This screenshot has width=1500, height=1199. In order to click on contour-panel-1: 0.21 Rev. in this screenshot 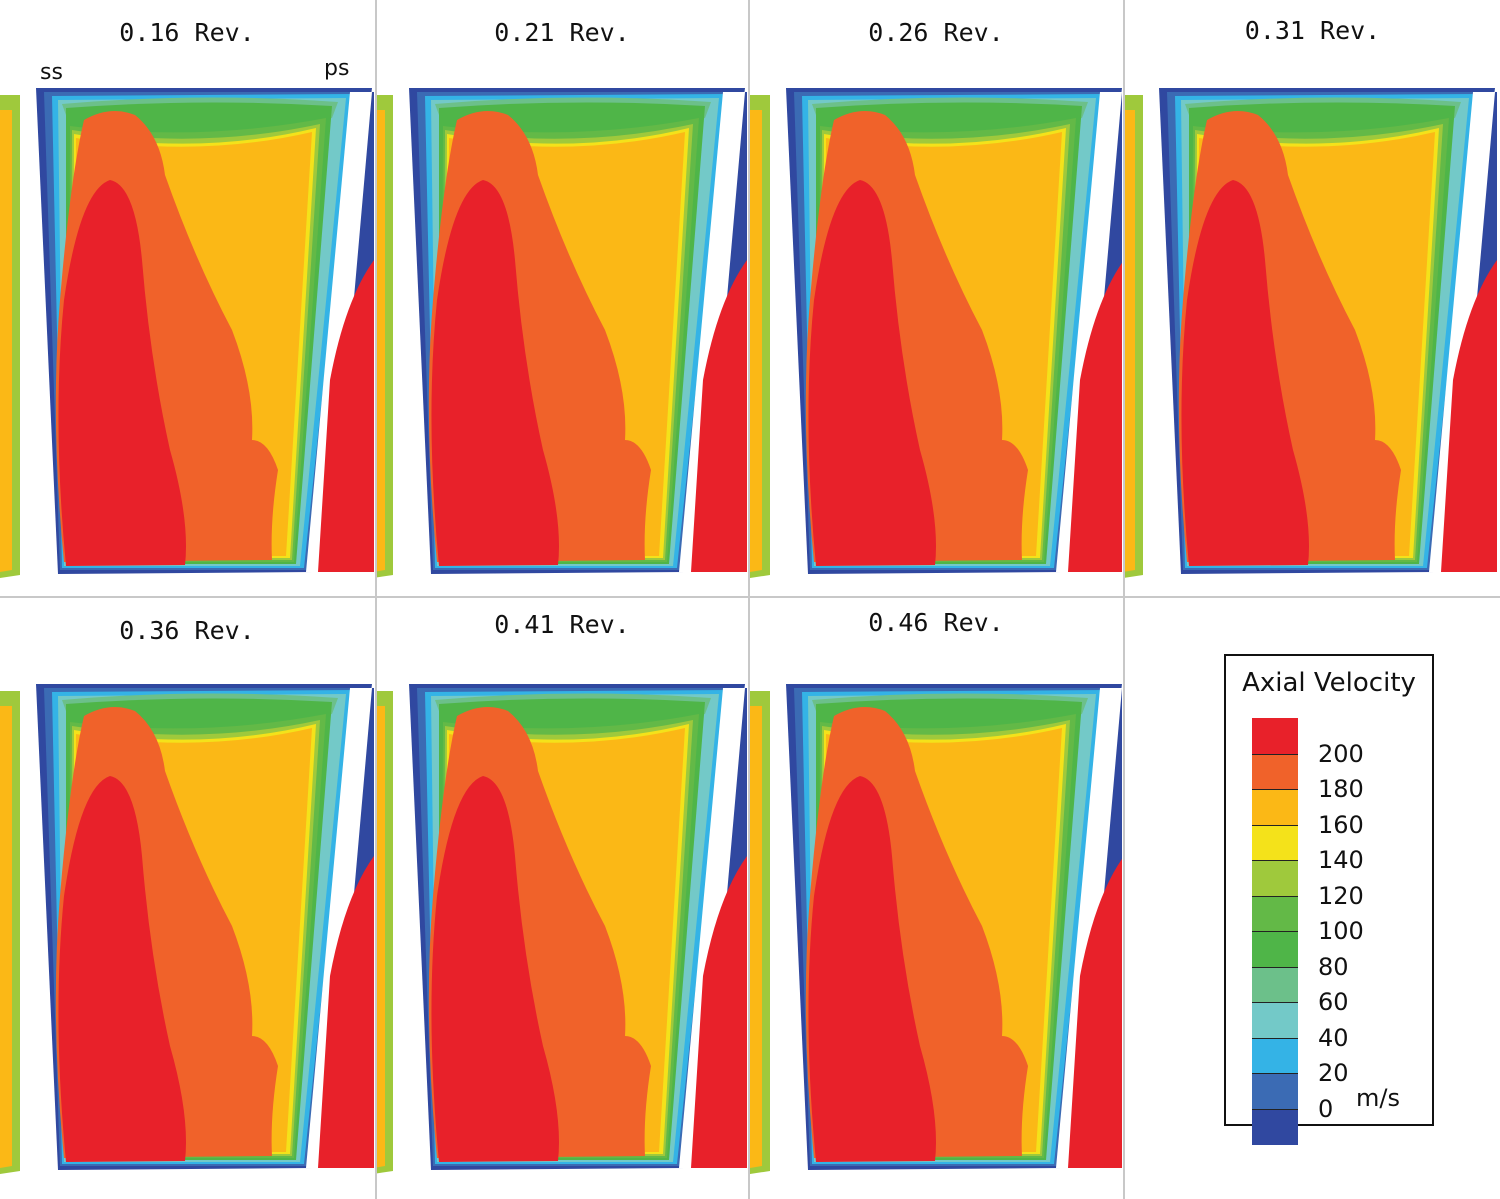, I will do `click(562, 297)`.